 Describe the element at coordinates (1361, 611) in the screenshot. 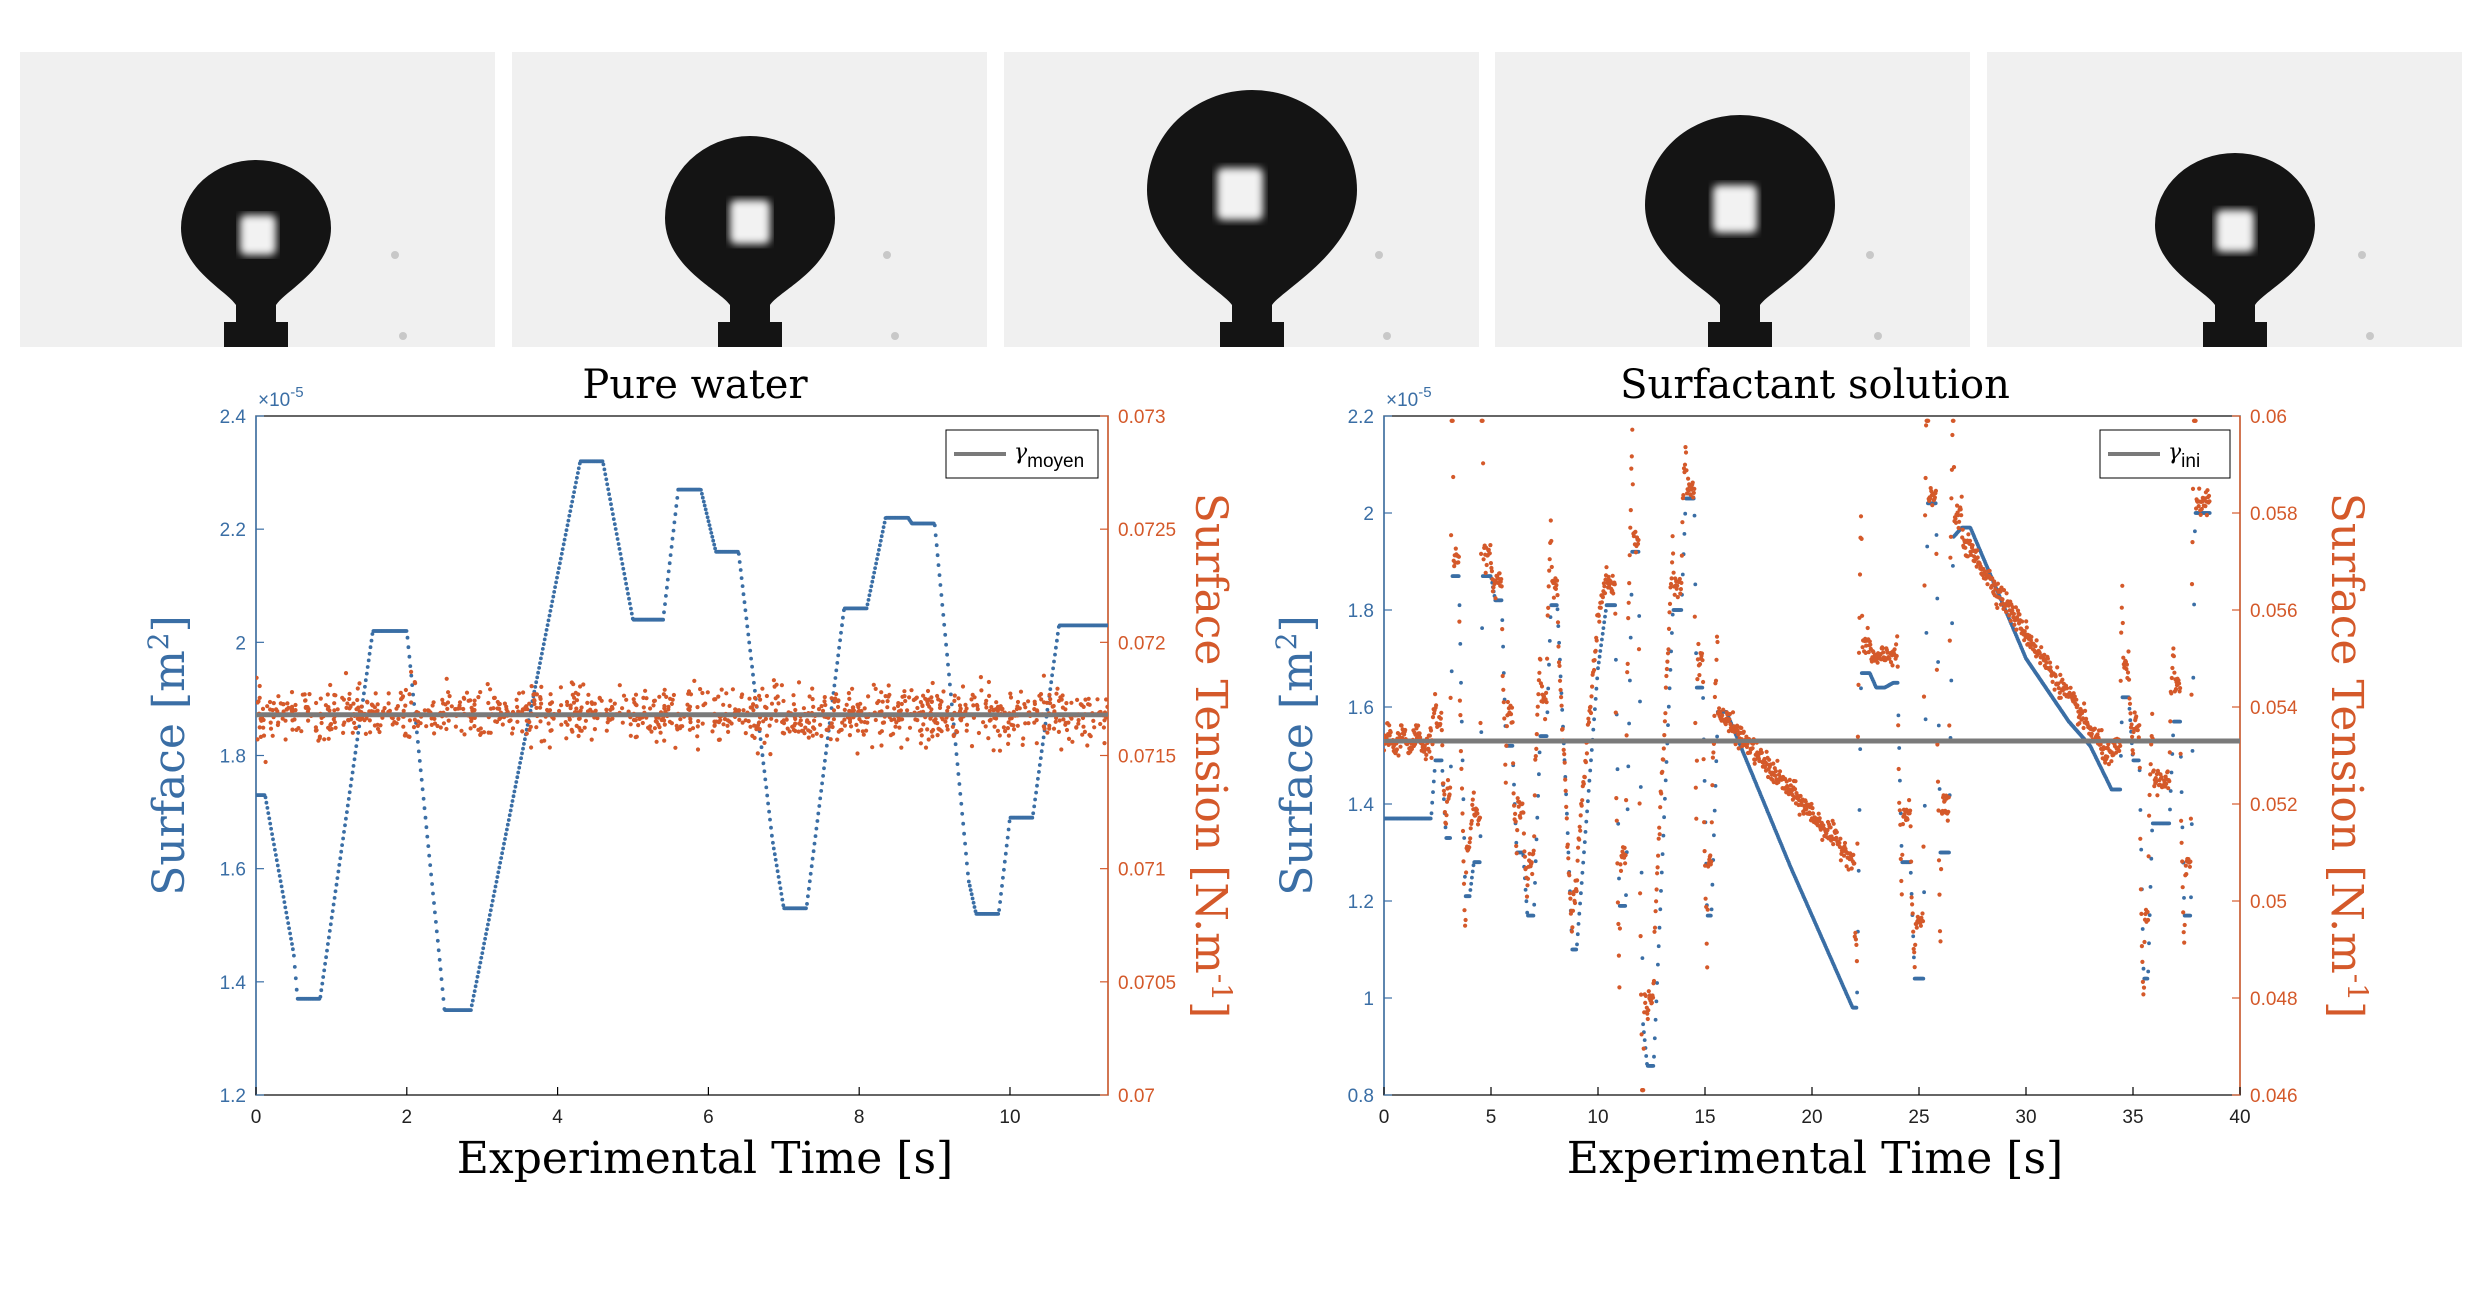

I see `y-left-tick-label: 1.8` at that location.